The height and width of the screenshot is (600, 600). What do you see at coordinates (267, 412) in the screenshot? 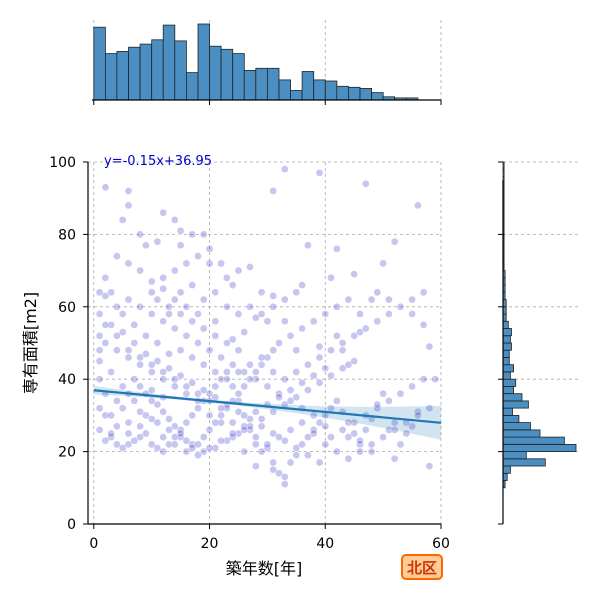
I see `regression-line` at bounding box center [267, 412].